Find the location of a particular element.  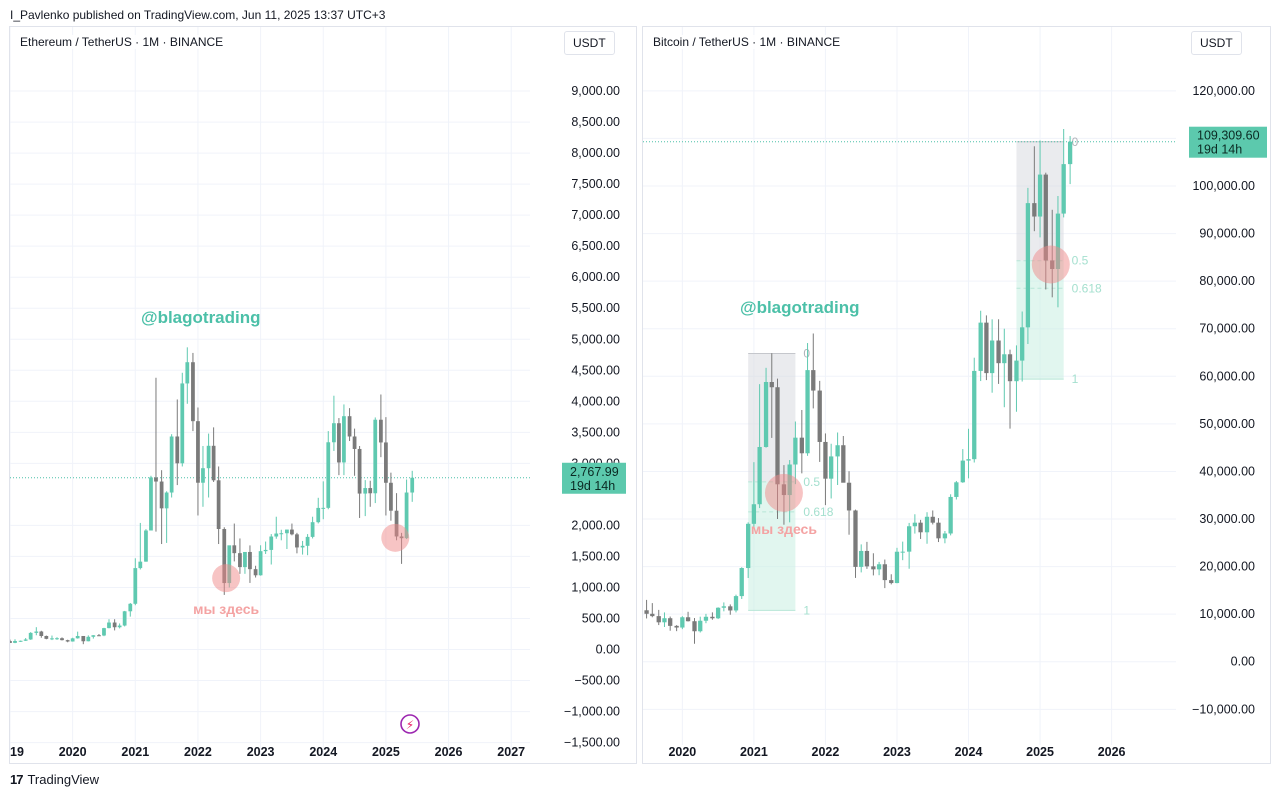

footer: 17 TradingView is located at coordinates (54, 779).